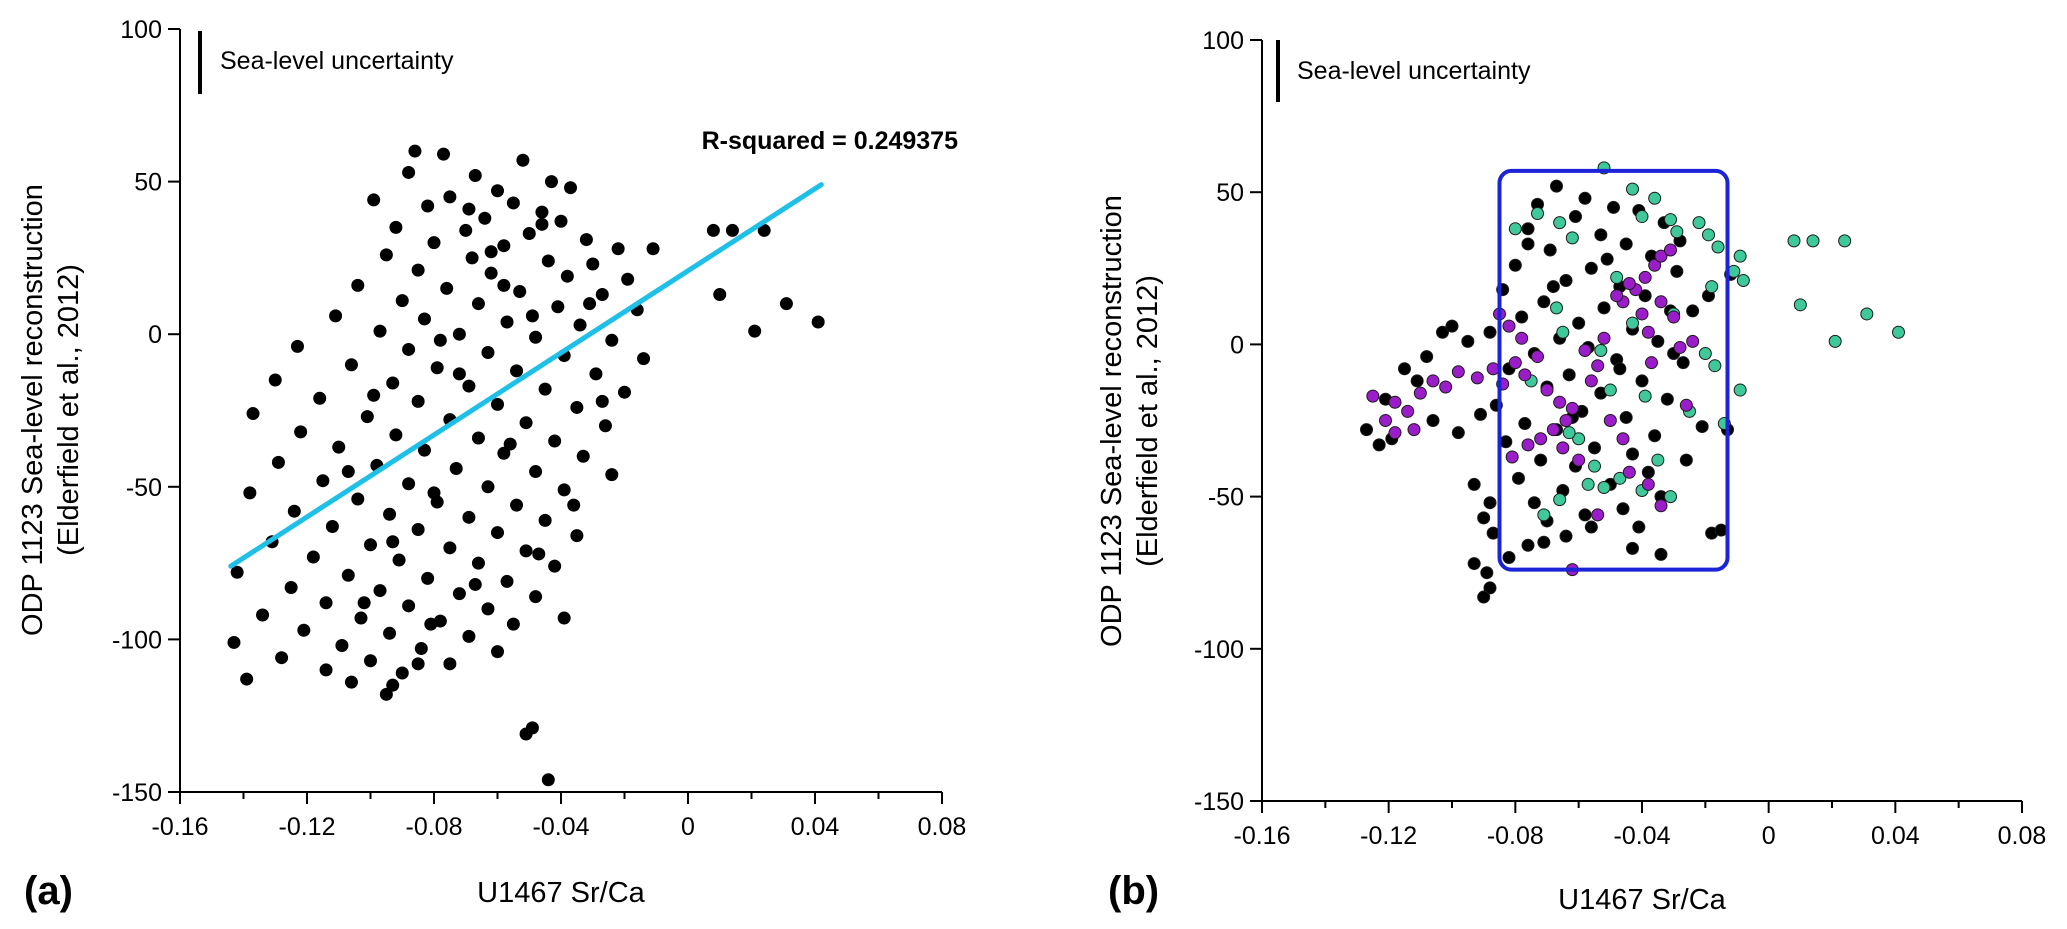 This screenshot has width=2067, height=929. Describe the element at coordinates (561, 827) in the screenshot. I see `panel-a-x-tick-label: -0.04` at that location.